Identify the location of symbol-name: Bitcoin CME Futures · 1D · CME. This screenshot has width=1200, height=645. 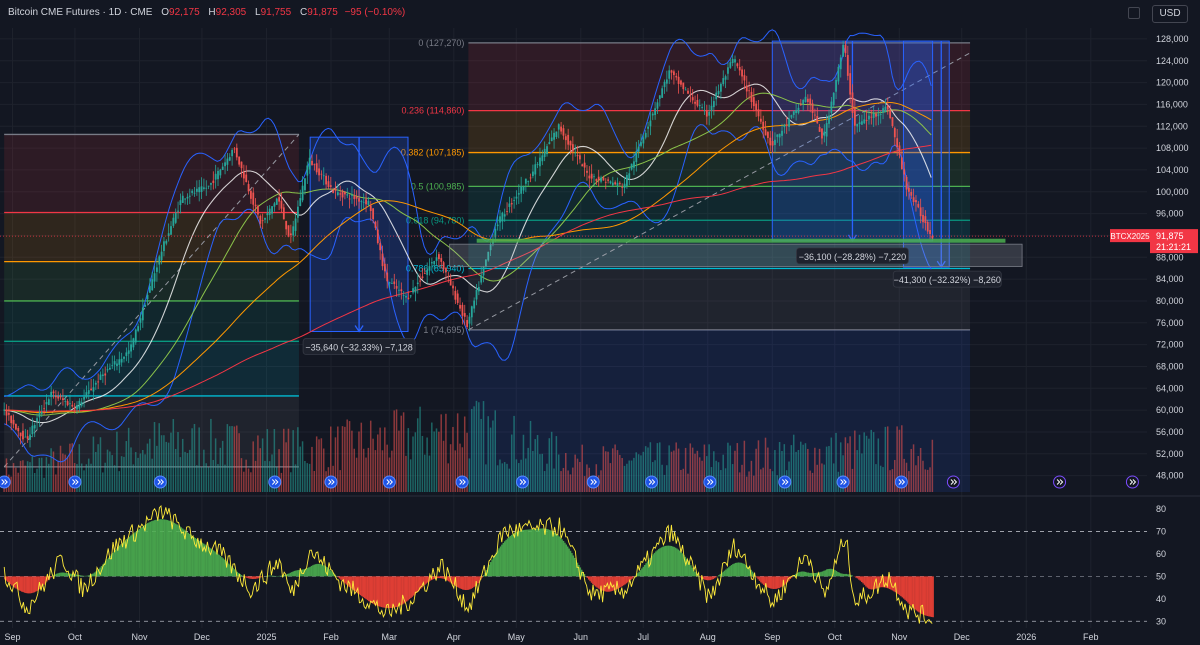
(80, 12).